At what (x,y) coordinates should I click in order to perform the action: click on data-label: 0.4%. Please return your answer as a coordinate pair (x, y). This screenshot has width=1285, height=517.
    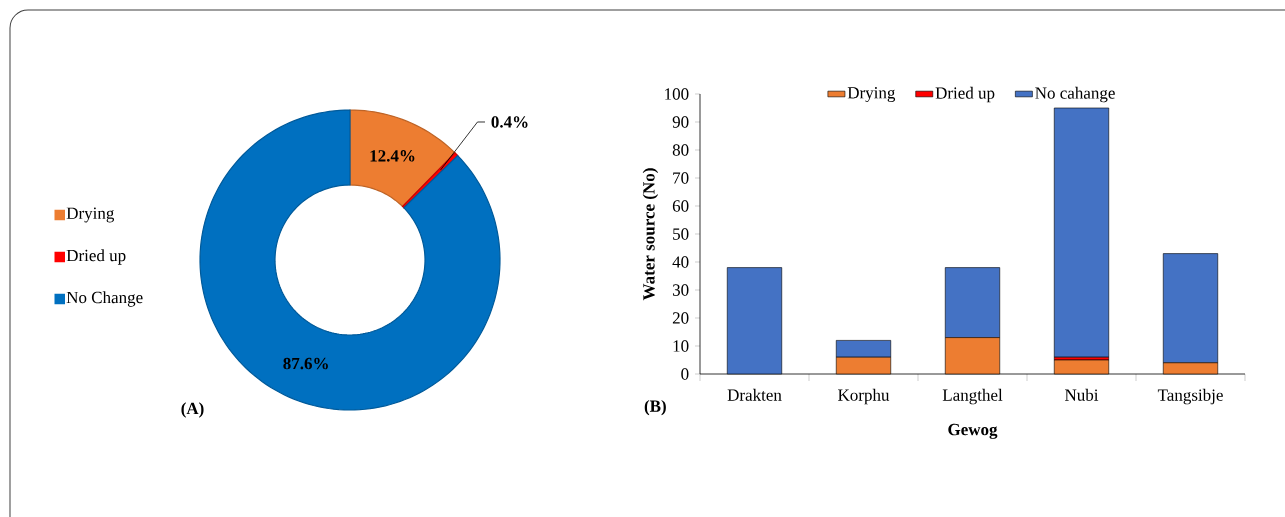
    Looking at the image, I should click on (509, 122).